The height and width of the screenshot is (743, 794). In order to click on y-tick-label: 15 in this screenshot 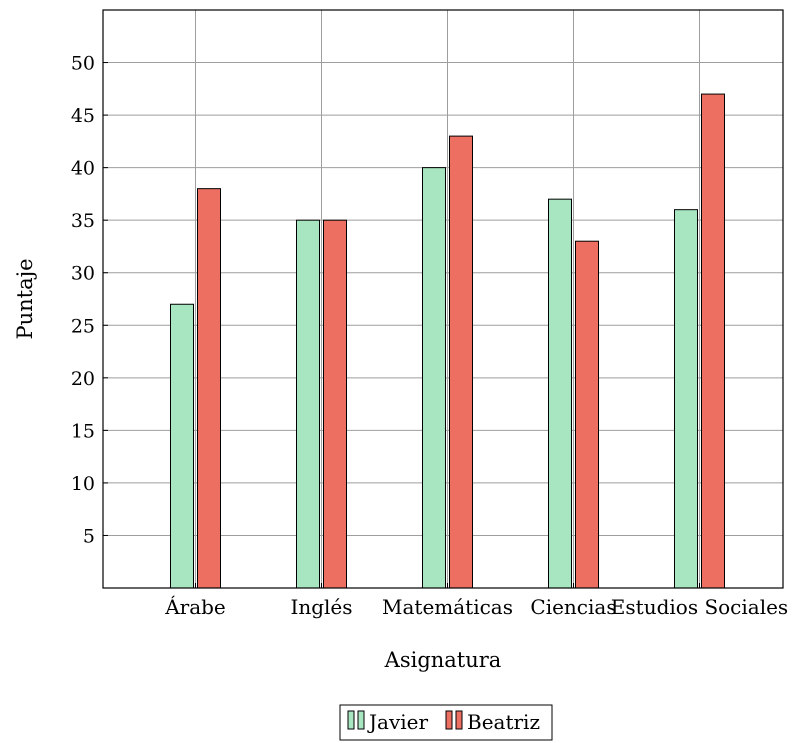, I will do `click(83, 431)`.